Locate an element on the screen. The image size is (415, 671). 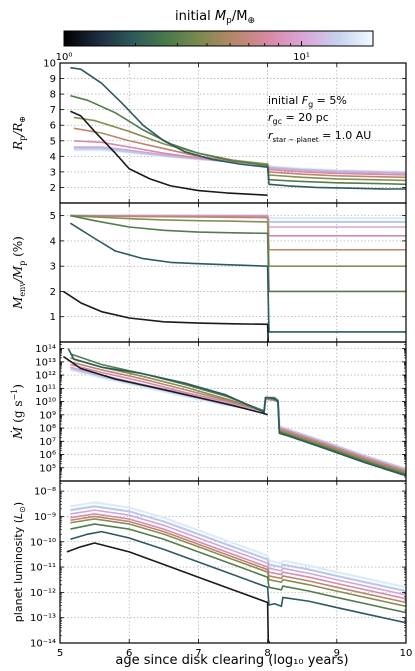
colorbar: initial Mp/M⊕ 10⁰ 10¹ is located at coordinates (215, 36).